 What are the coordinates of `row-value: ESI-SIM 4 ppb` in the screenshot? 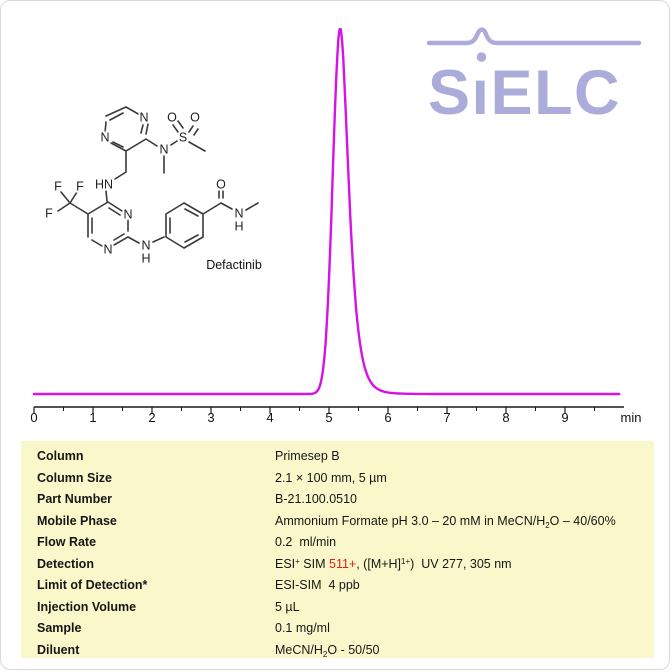 It's located at (317, 585).